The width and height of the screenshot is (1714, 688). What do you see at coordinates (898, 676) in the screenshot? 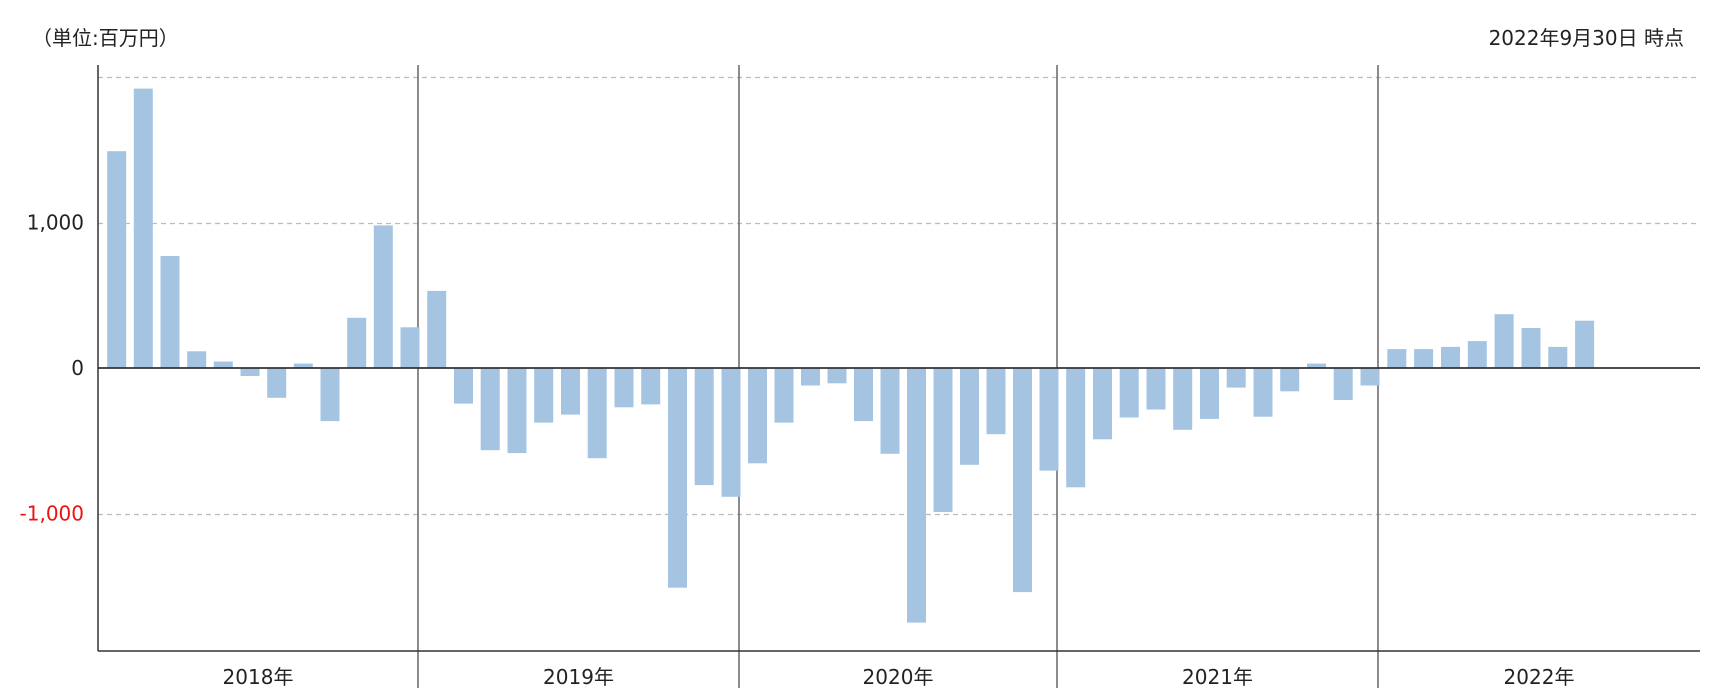
I see `year-label: 2020年` at bounding box center [898, 676].